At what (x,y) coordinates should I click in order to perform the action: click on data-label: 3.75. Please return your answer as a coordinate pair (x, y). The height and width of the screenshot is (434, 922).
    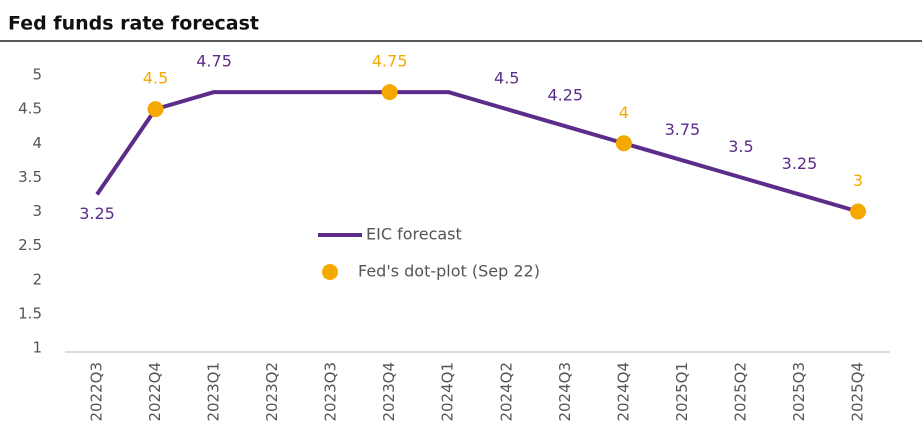
    Looking at the image, I should click on (683, 129).